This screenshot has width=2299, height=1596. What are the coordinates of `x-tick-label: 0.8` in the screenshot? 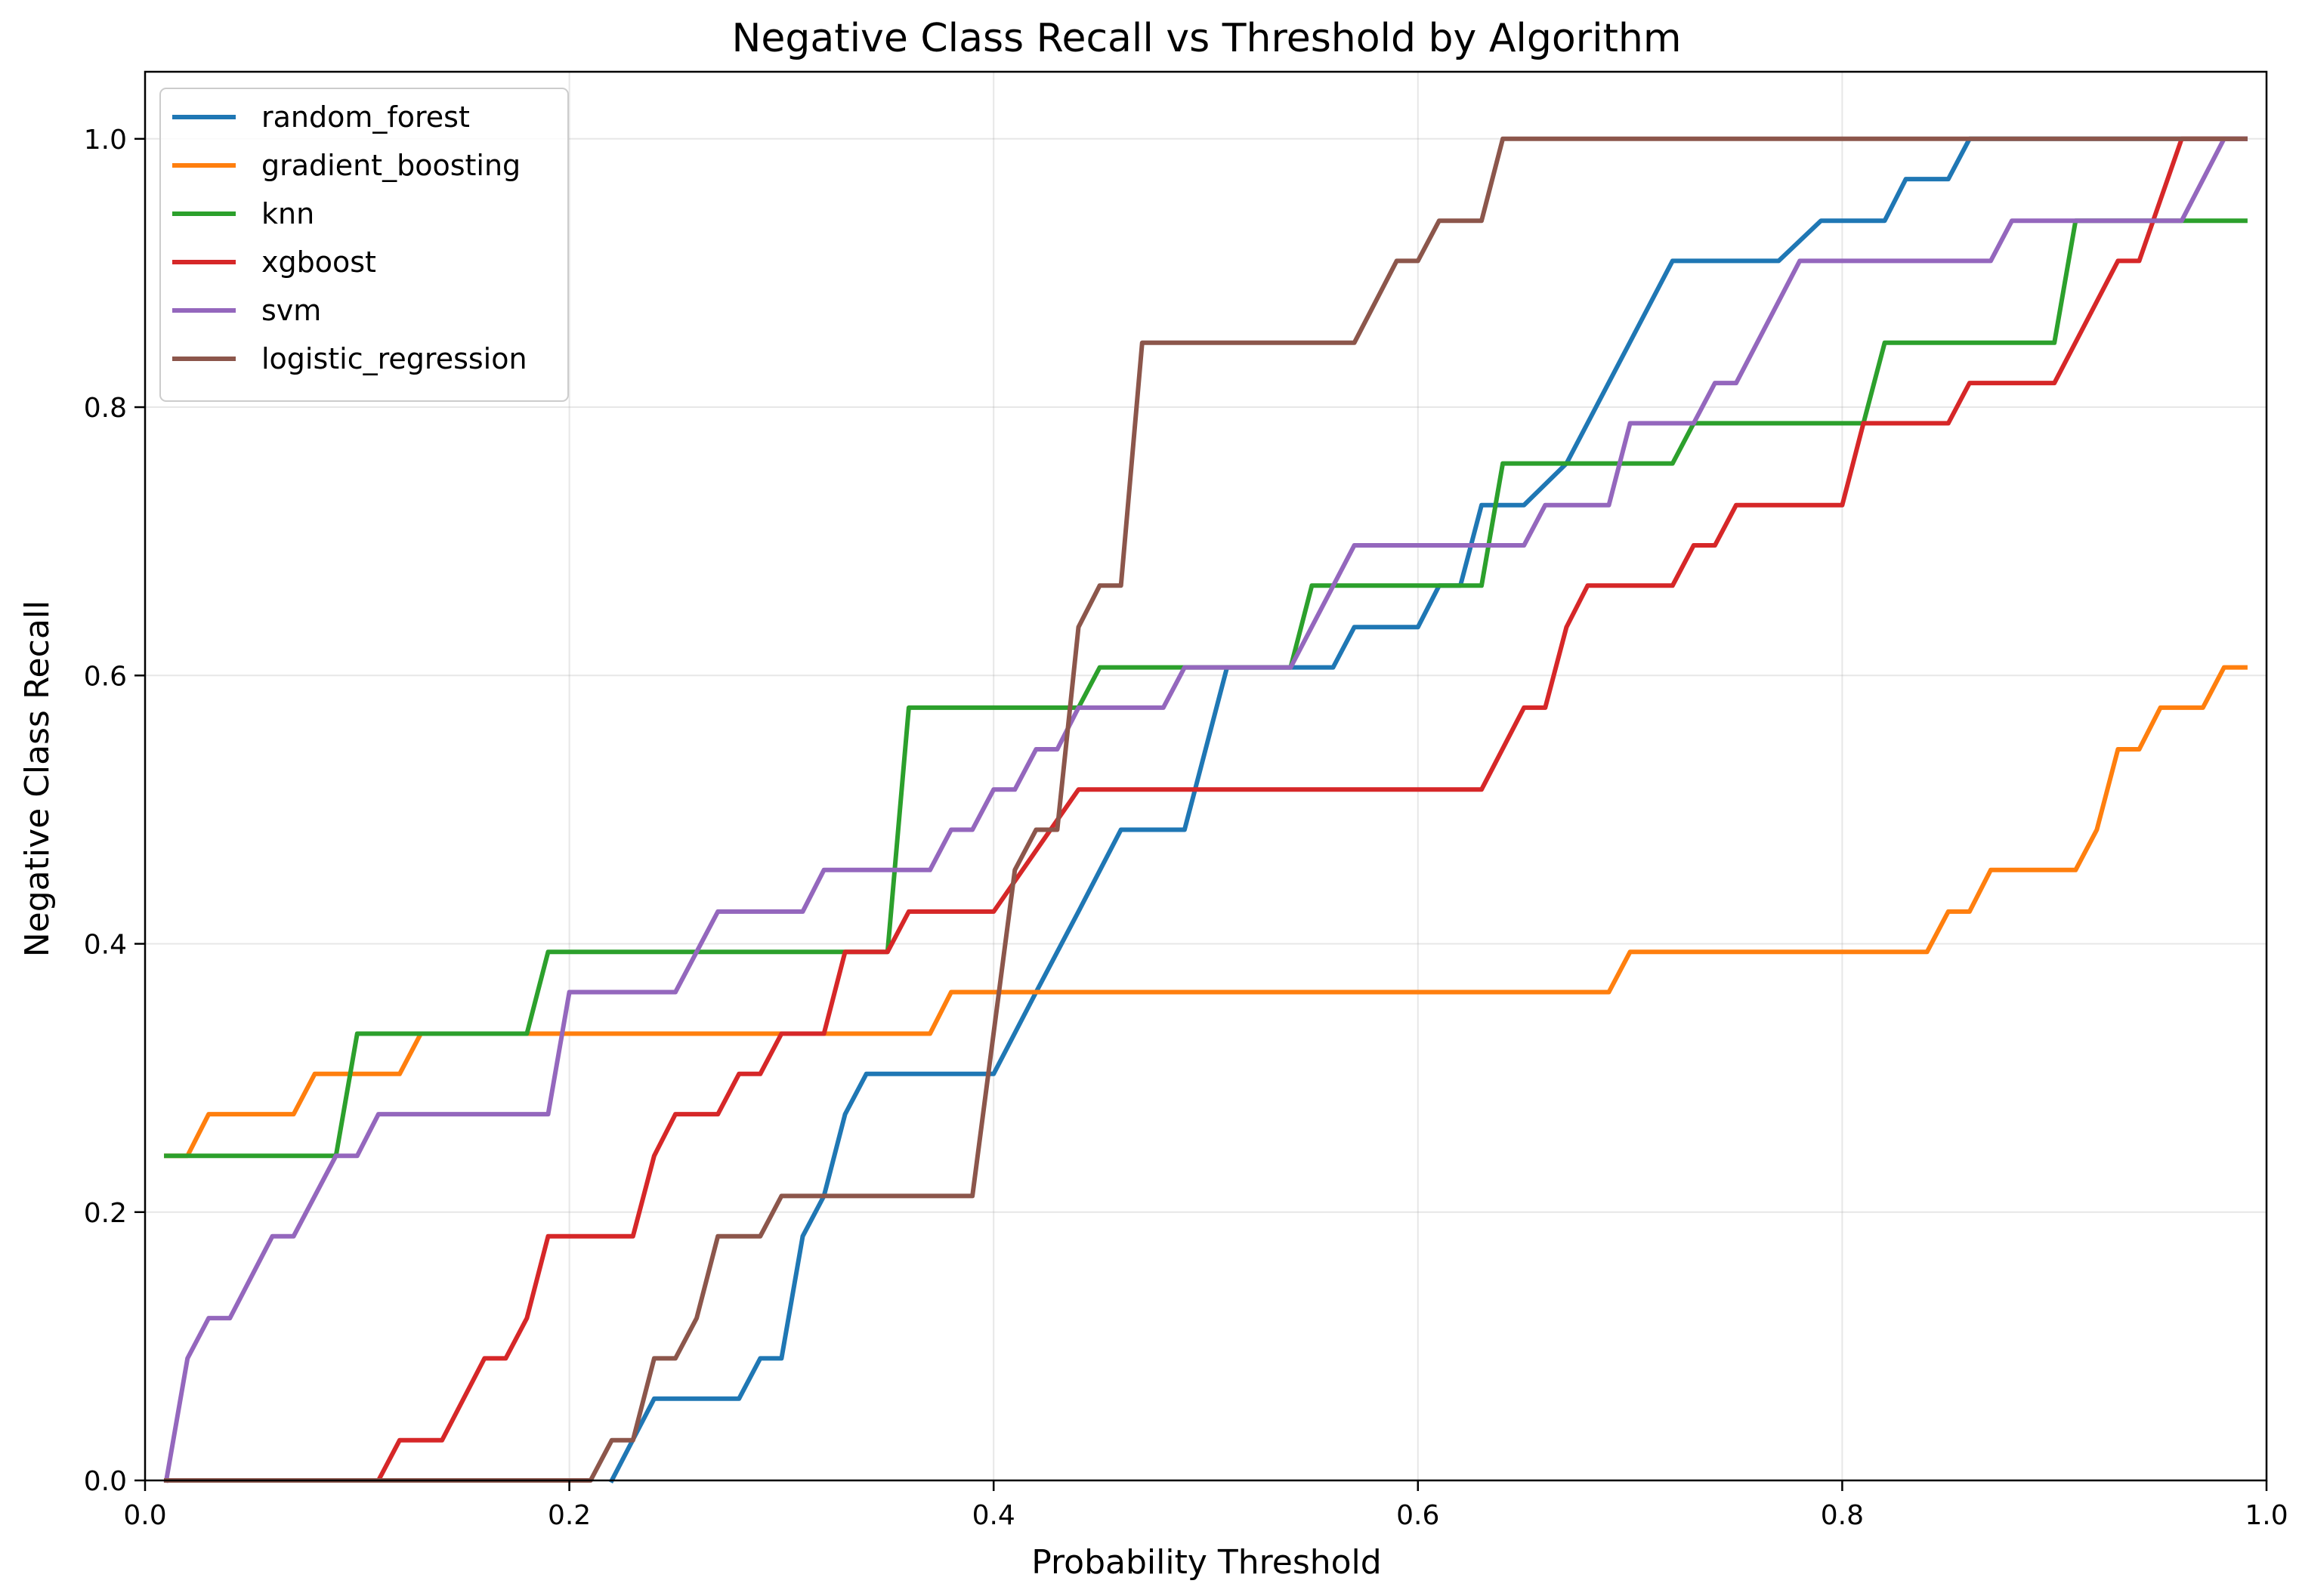 It's located at (1842, 1515).